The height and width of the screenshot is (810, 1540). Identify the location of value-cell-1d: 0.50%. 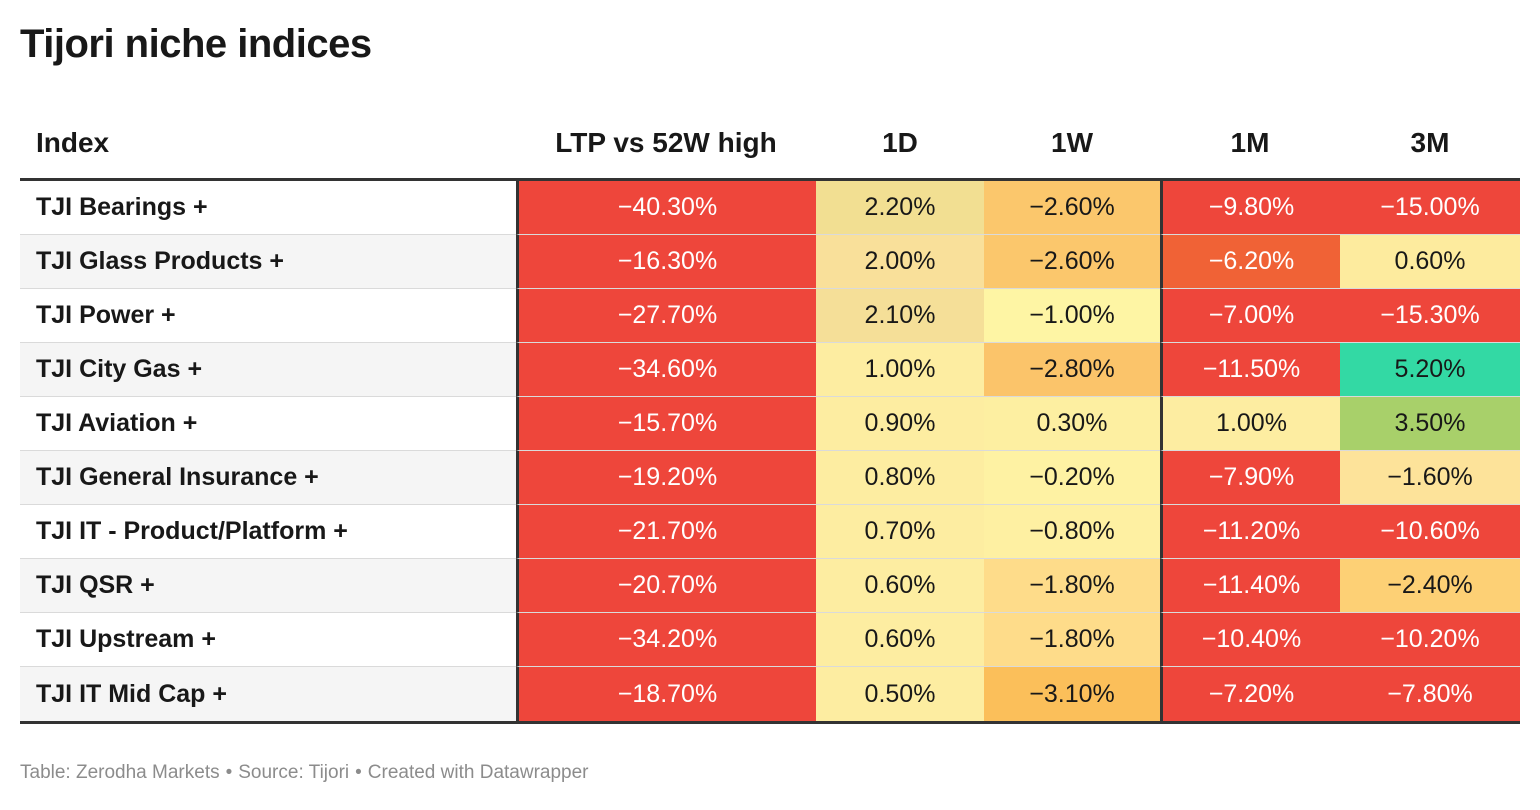
(900, 694).